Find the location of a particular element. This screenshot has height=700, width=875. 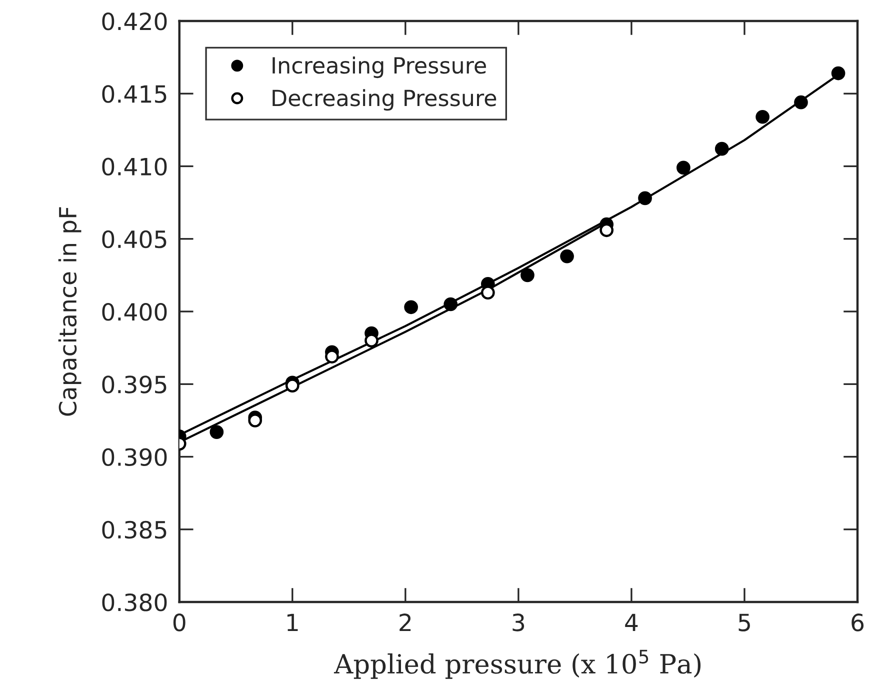

y-tick-label: 0.415 is located at coordinates (134, 94).